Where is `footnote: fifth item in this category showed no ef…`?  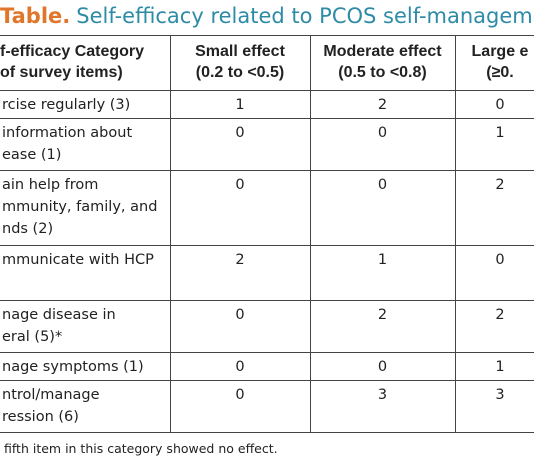 footnote: fifth item in this category showed no ef… is located at coordinates (141, 448).